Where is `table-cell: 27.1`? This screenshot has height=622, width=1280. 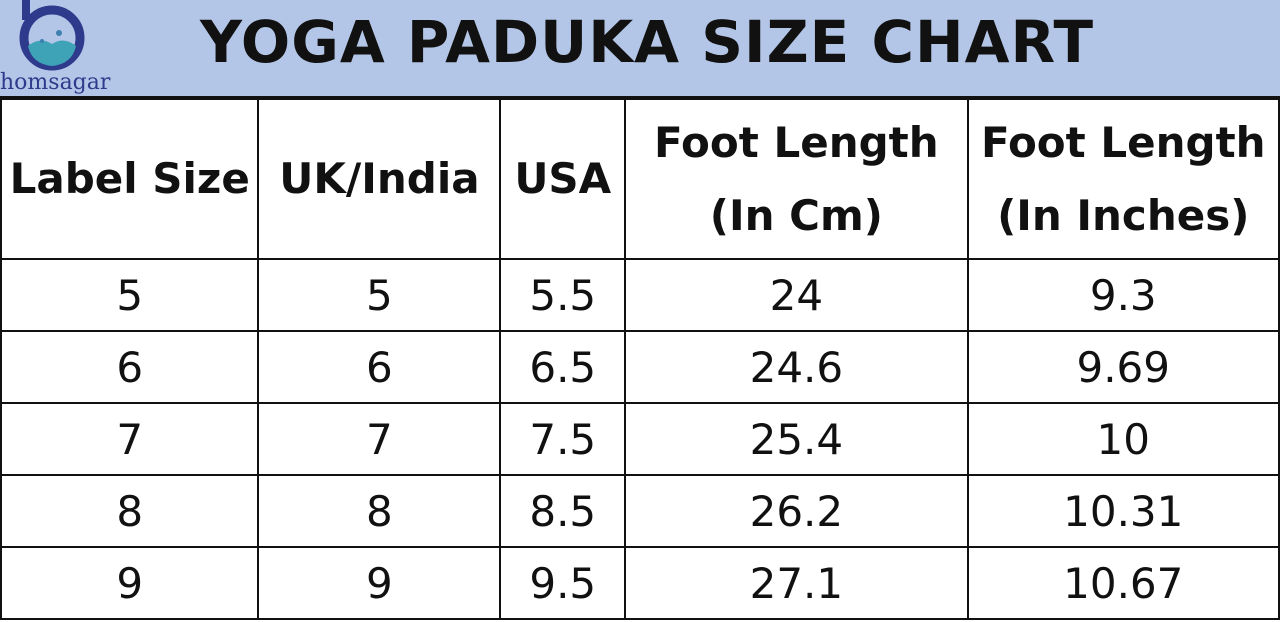
table-cell: 27.1 is located at coordinates (796, 583).